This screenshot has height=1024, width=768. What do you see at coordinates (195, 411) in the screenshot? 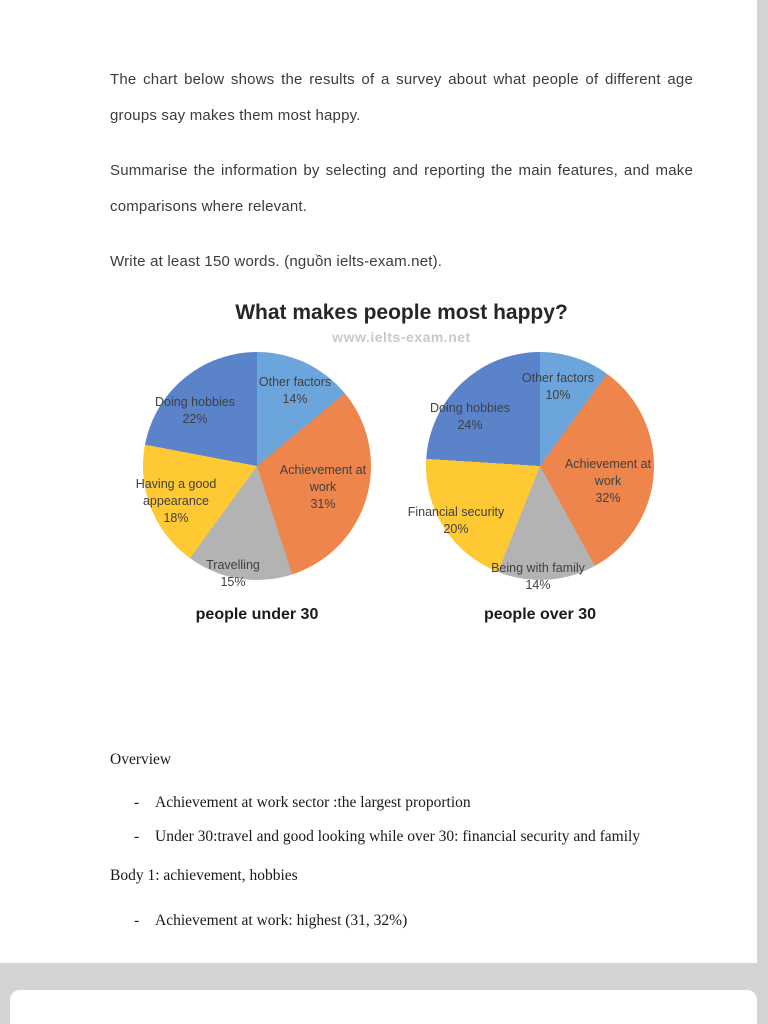
I see `pie-label-doing-hobbies: Doing hobbies 22%` at bounding box center [195, 411].